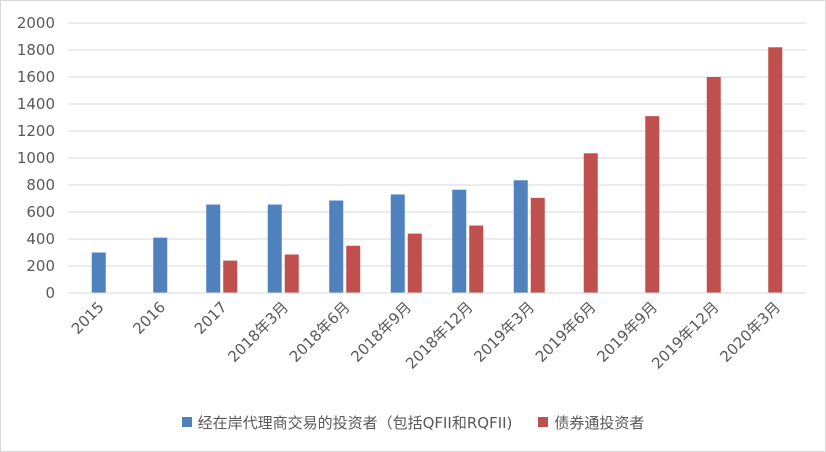 The width and height of the screenshot is (826, 452). Describe the element at coordinates (149, 318) in the screenshot. I see `x-tick-label: 2016` at that location.